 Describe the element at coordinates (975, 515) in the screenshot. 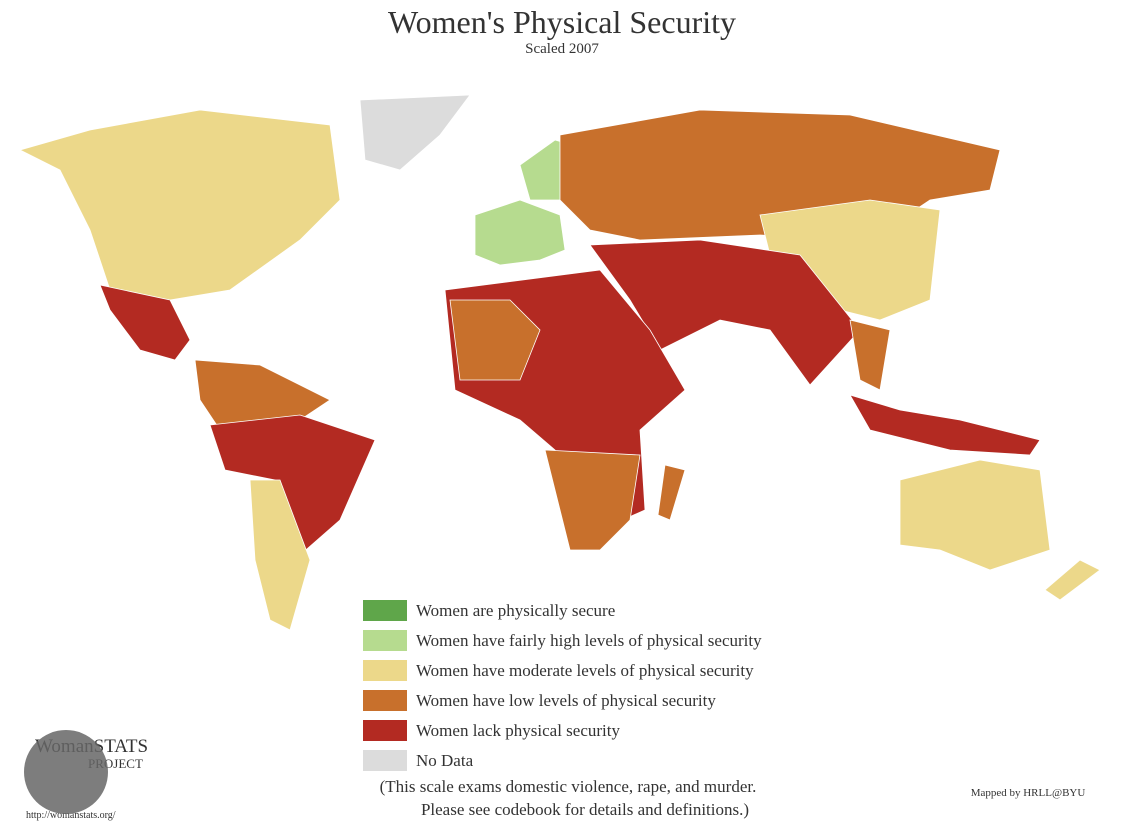

I see `australia` at that location.